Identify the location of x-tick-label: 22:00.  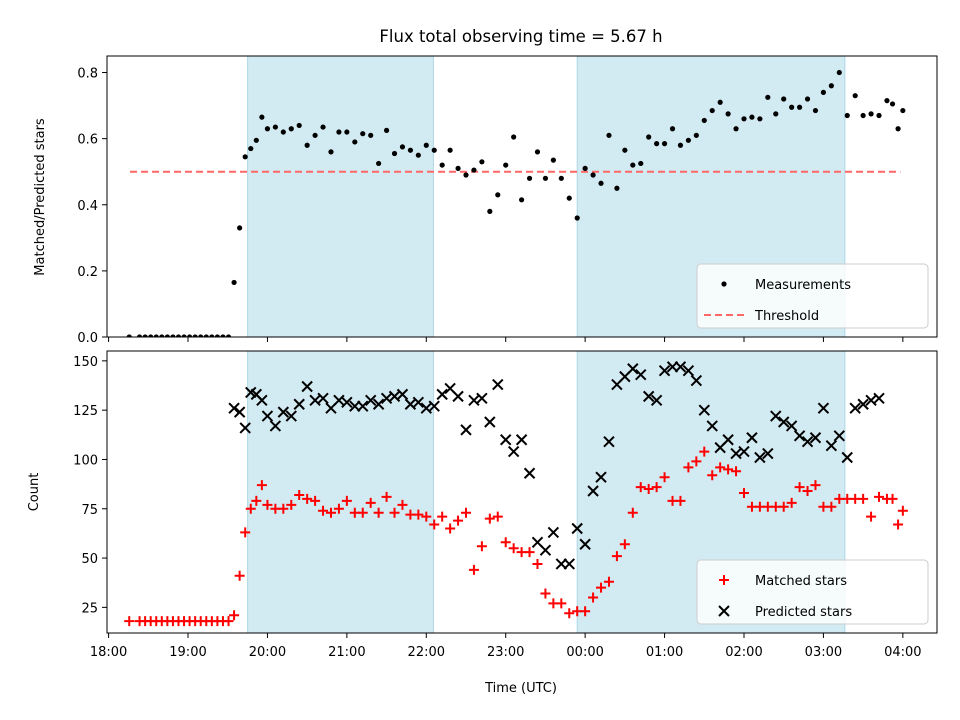
(426, 652).